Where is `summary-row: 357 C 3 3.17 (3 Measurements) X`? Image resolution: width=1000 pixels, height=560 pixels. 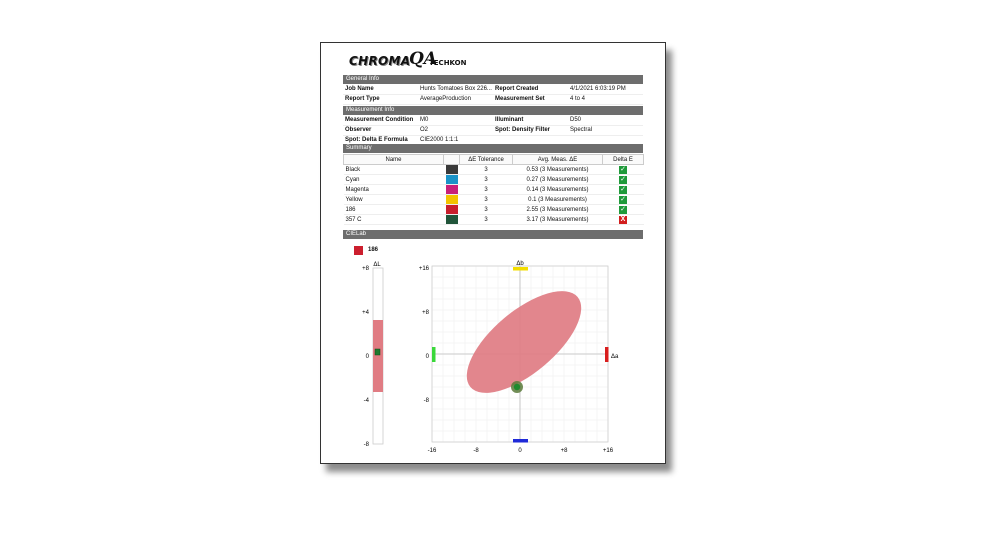 summary-row: 357 C 3 3.17 (3 Measurements) X is located at coordinates (493, 219).